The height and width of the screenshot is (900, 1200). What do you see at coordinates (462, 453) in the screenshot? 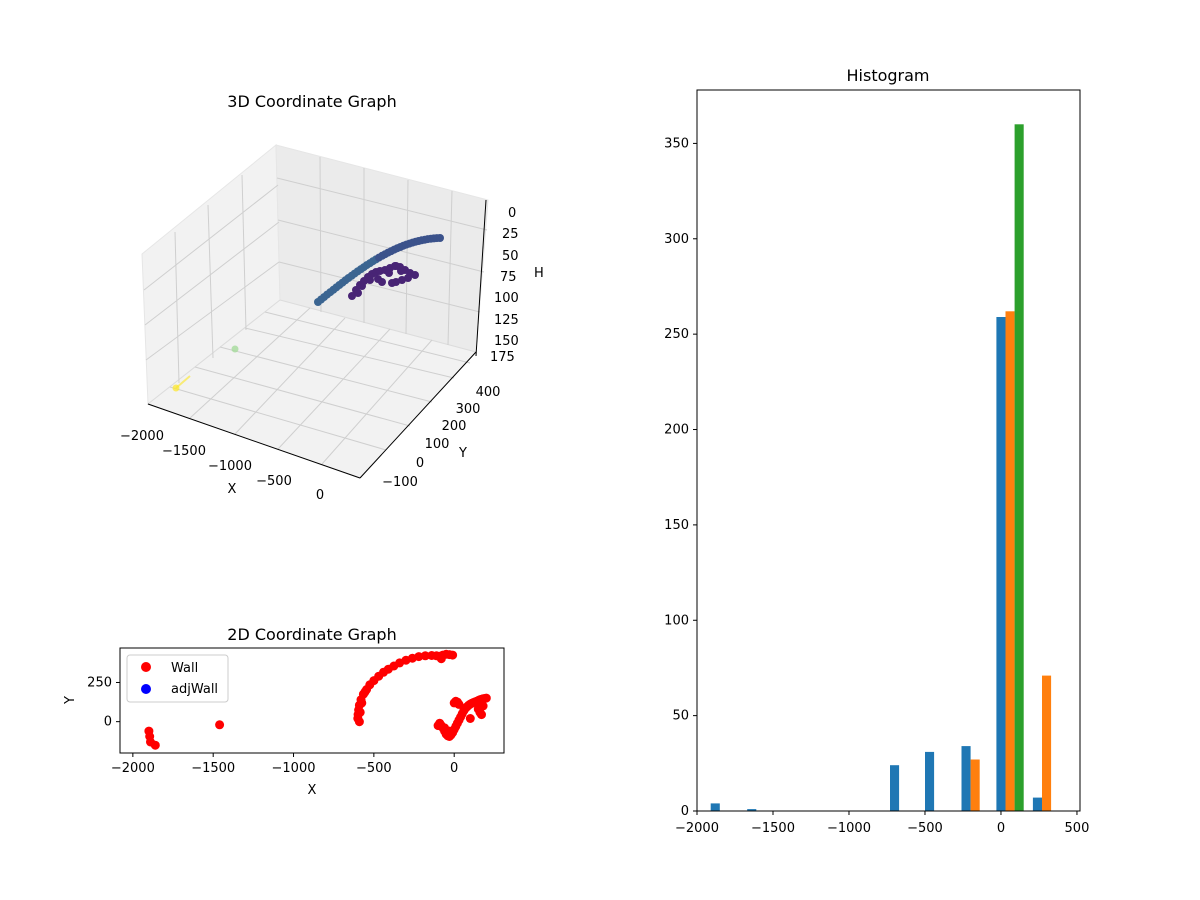
I see `y3d-axis-label: Y` at bounding box center [462, 453].